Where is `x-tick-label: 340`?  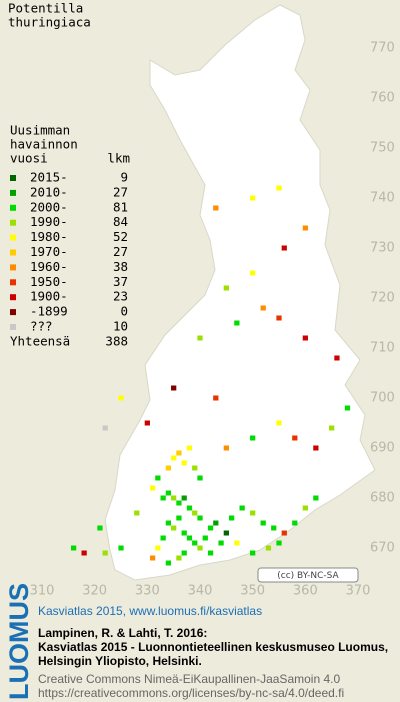
x-tick-label: 340 is located at coordinates (200, 591).